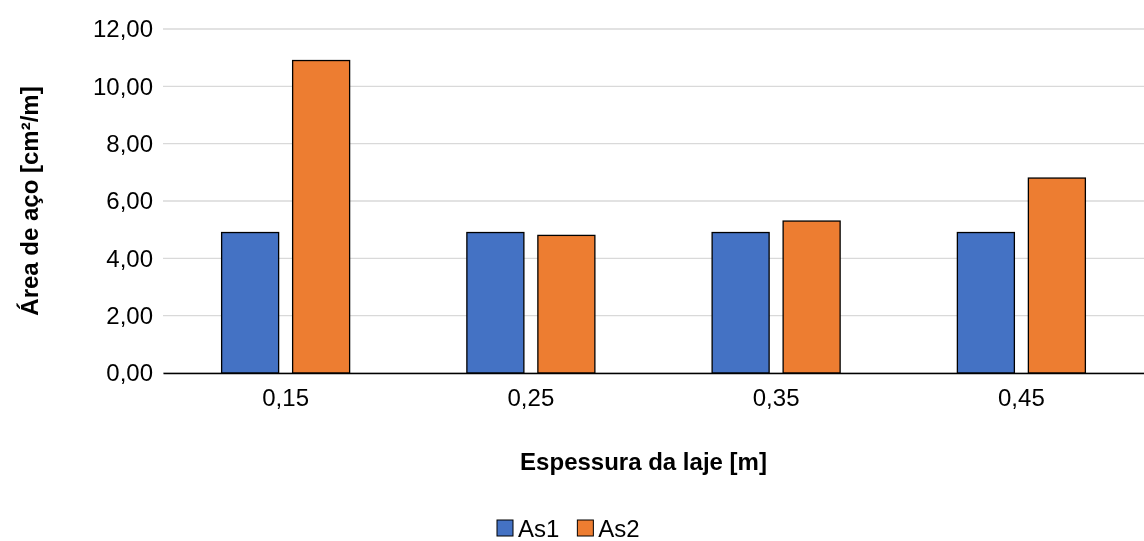 This screenshot has height=541, width=1144. What do you see at coordinates (531, 398) in the screenshot?
I see `x-tick-label: 0,25` at bounding box center [531, 398].